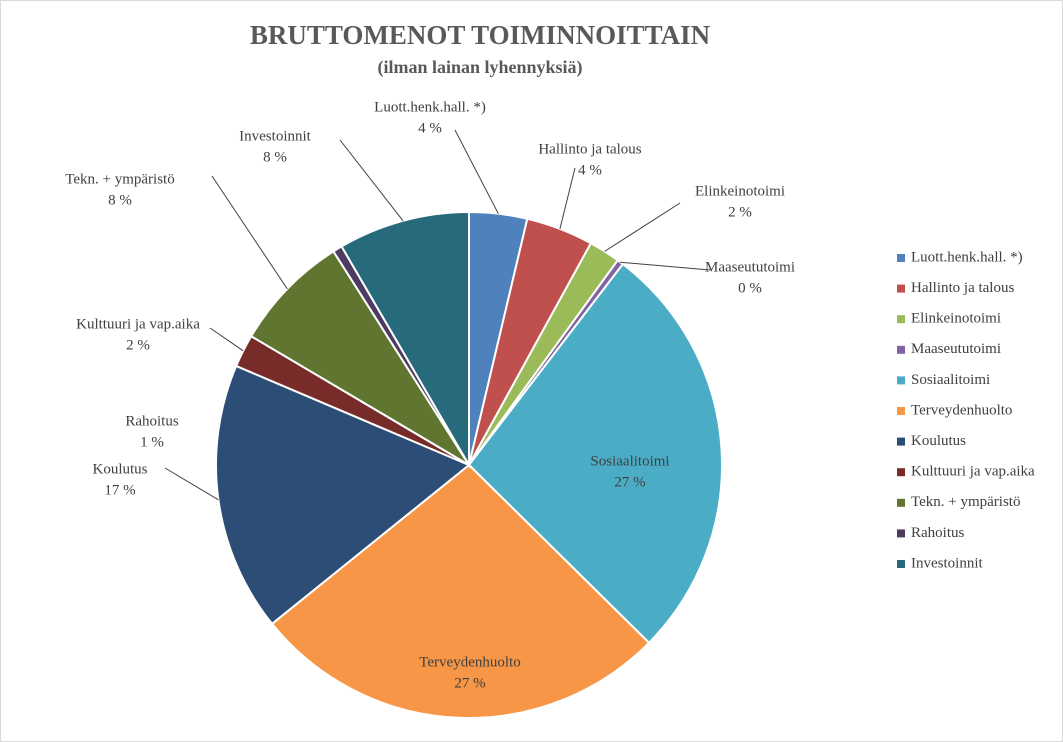 Image resolution: width=1063 pixels, height=742 pixels. What do you see at coordinates (961, 410) in the screenshot?
I see `legend-label: Terveydenhuolto` at bounding box center [961, 410].